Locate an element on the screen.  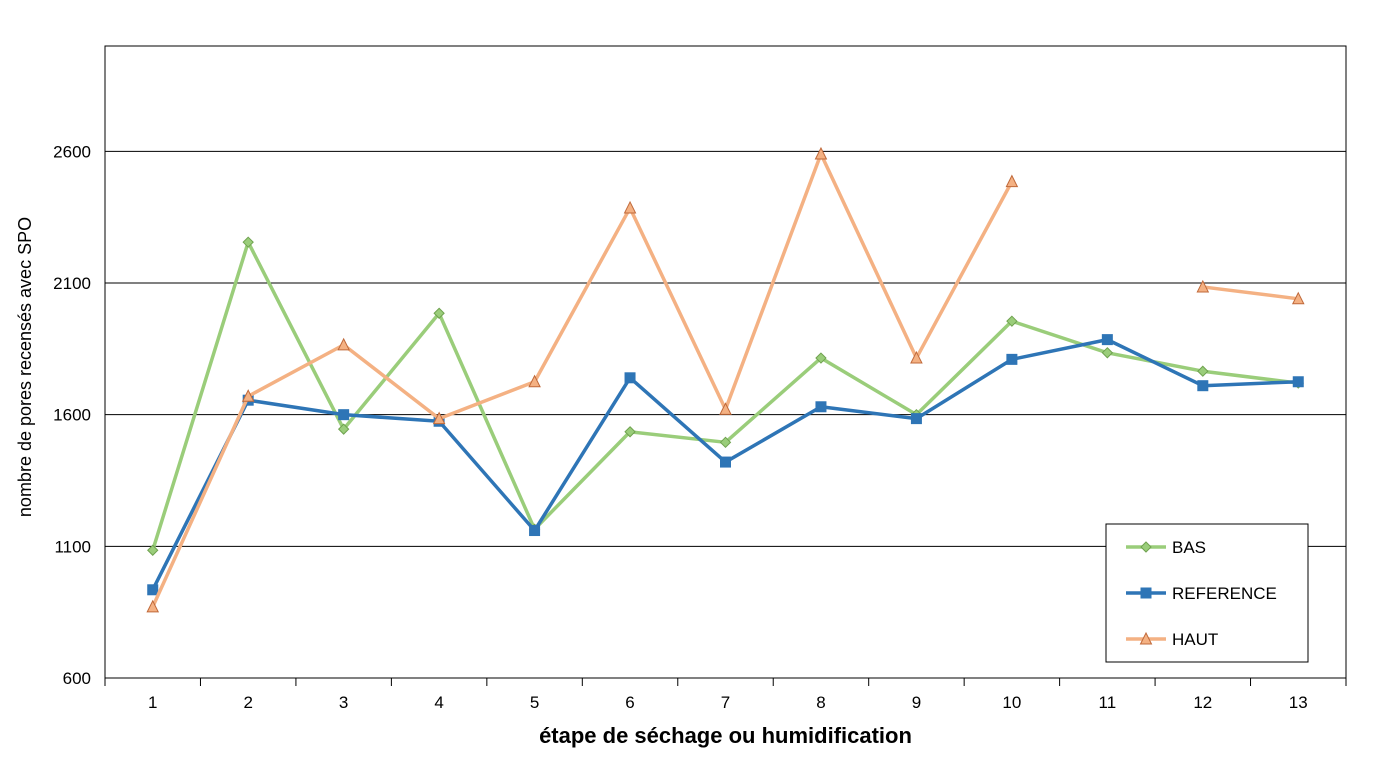
x-tick-label: 2 is located at coordinates (247, 702).